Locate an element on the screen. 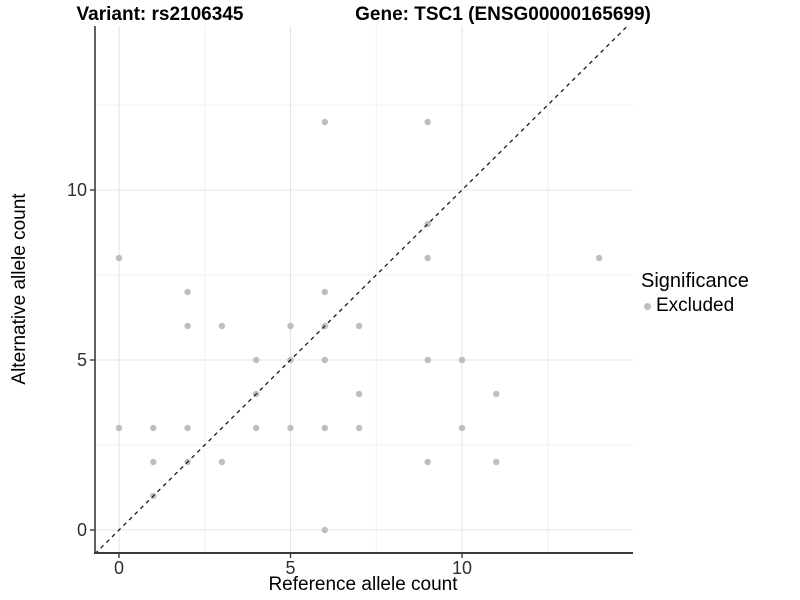 This screenshot has width=800, height=600. plot-title-gene: Gene: TSC1 (ENSG00000165699) is located at coordinates (503, 14).